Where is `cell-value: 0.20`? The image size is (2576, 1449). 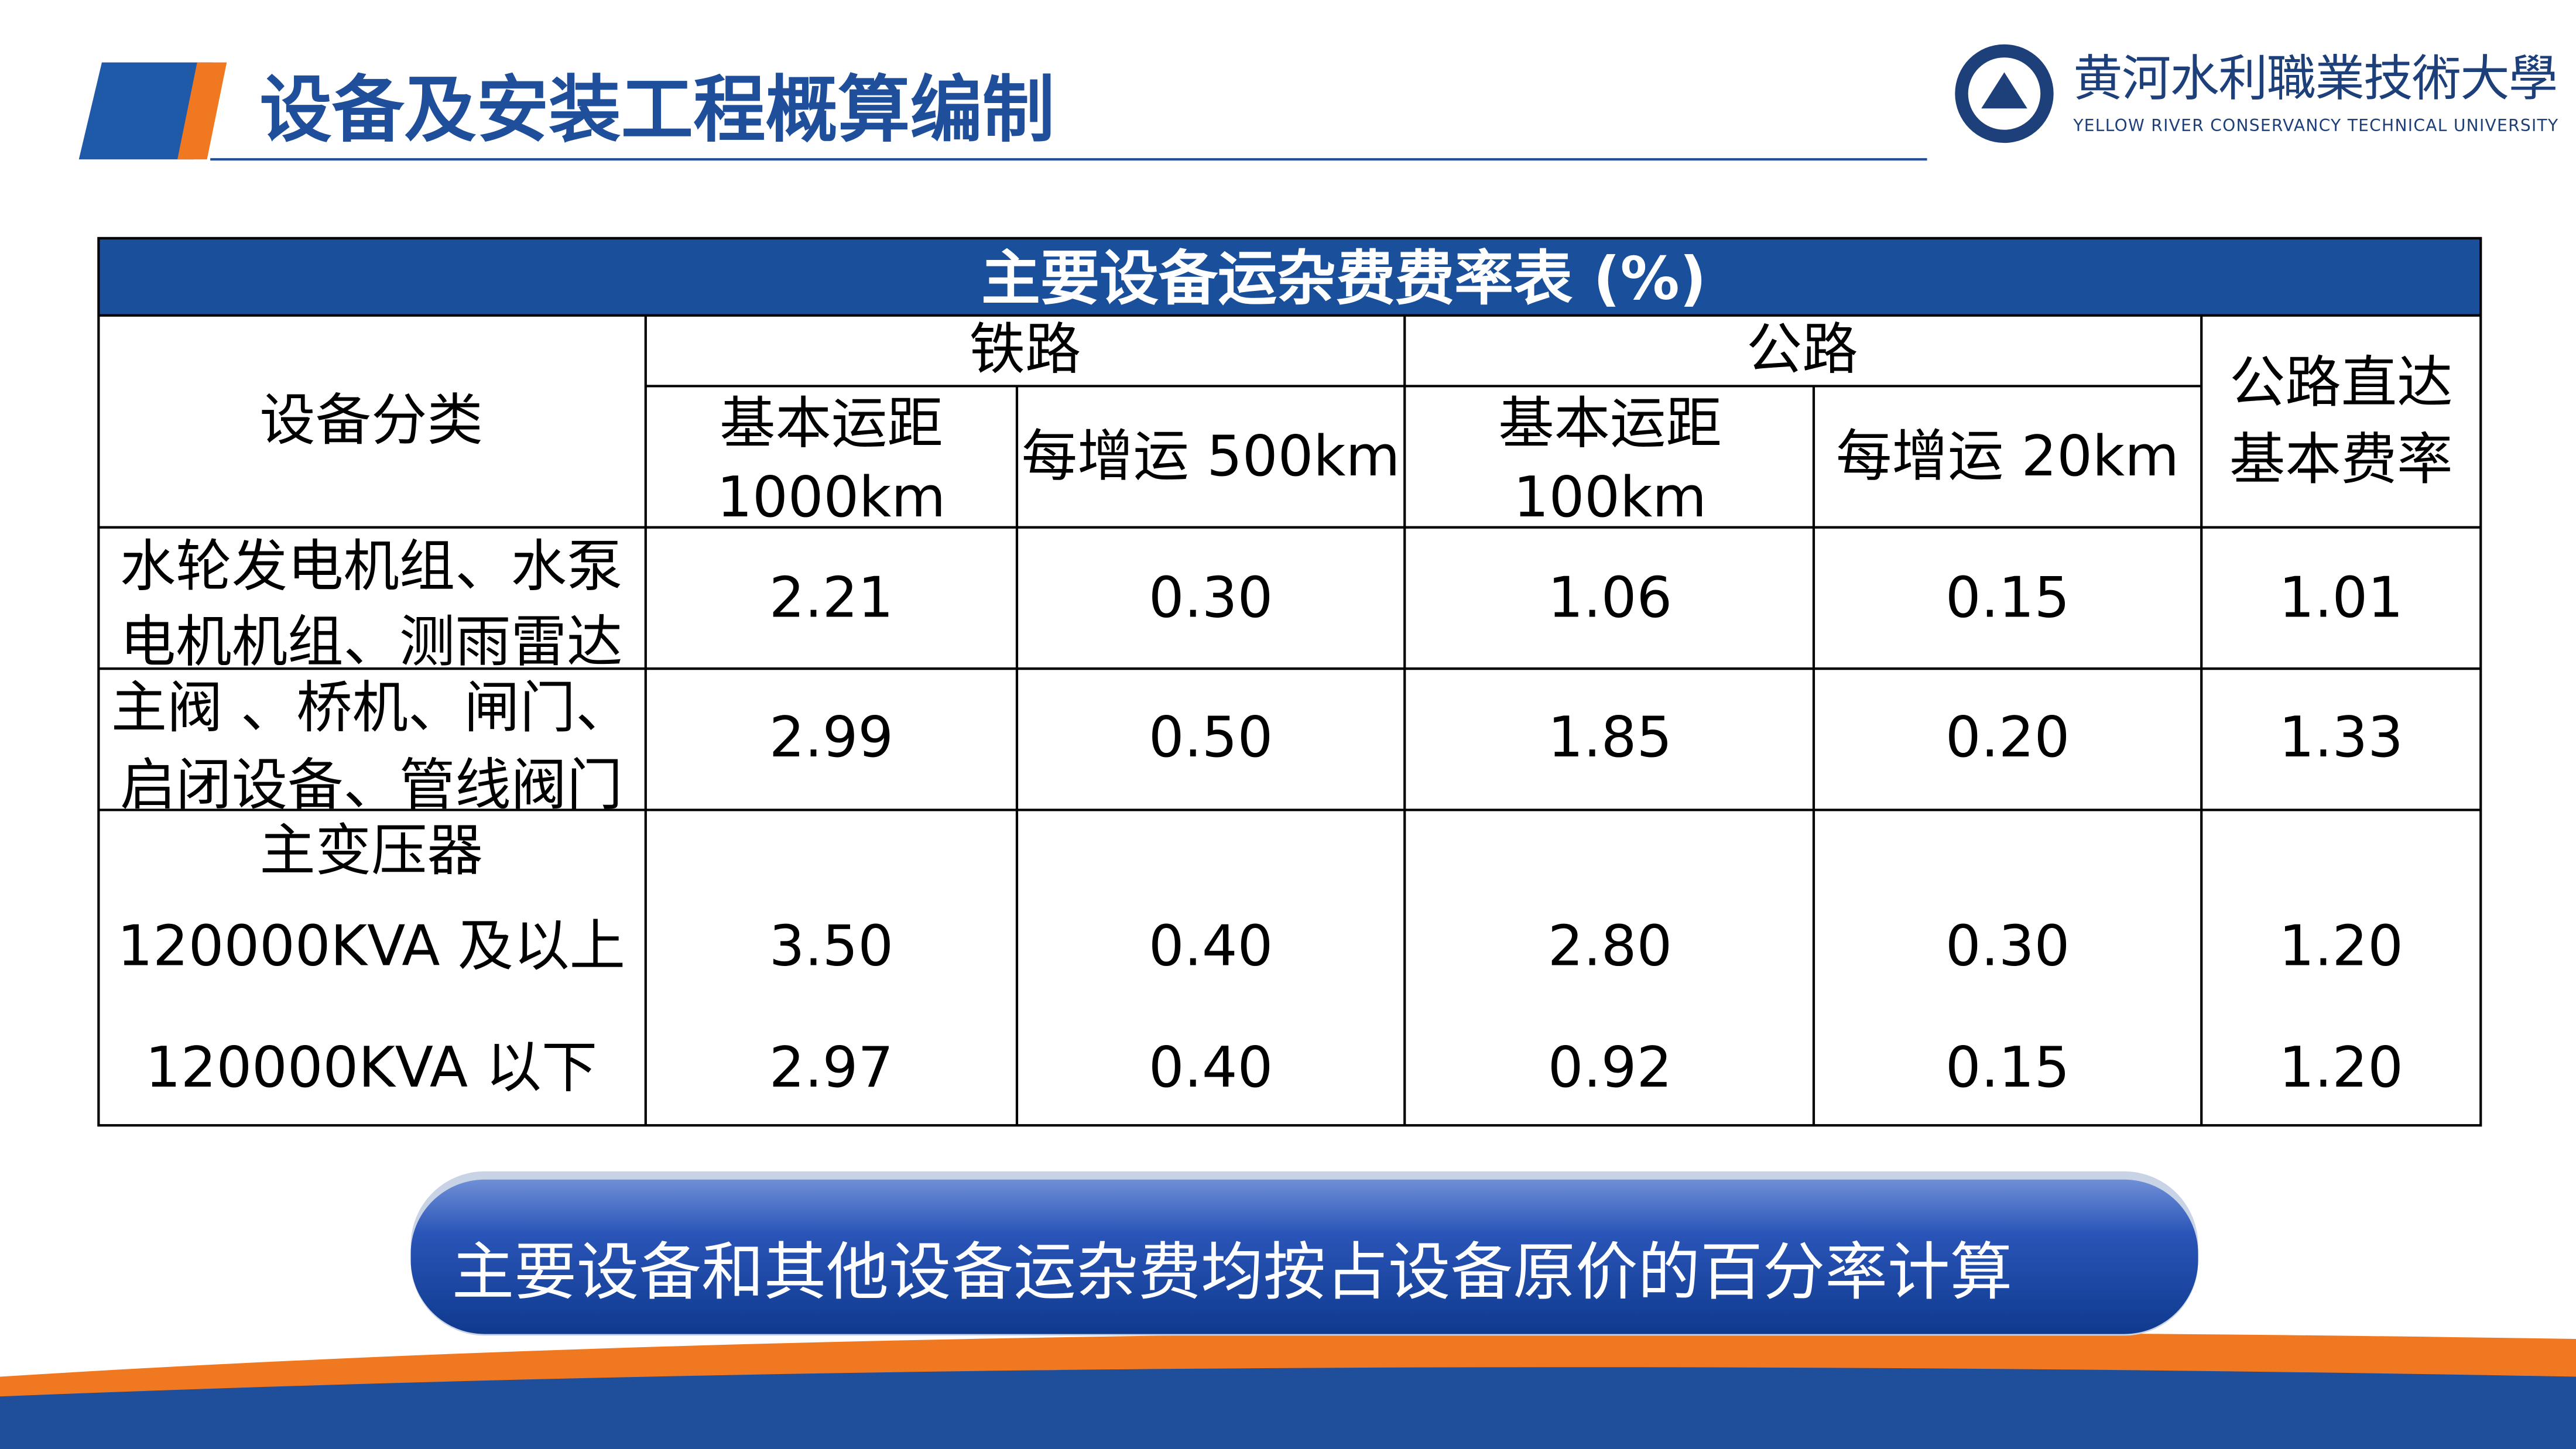 cell-value: 0.20 is located at coordinates (2007, 737).